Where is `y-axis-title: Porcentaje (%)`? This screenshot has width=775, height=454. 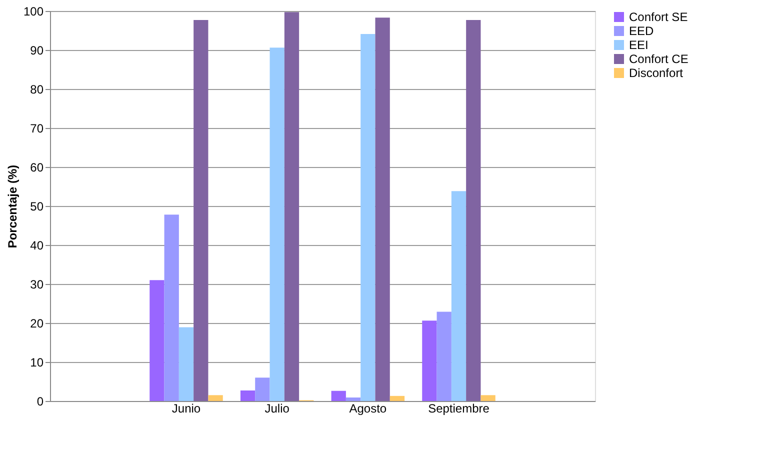 y-axis-title: Porcentaje (%) is located at coordinates (12, 206).